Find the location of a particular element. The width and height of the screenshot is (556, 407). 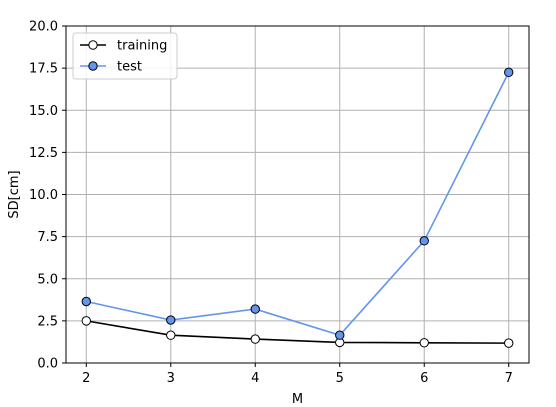

y-tick-label: 5.0 is located at coordinates (47, 279).